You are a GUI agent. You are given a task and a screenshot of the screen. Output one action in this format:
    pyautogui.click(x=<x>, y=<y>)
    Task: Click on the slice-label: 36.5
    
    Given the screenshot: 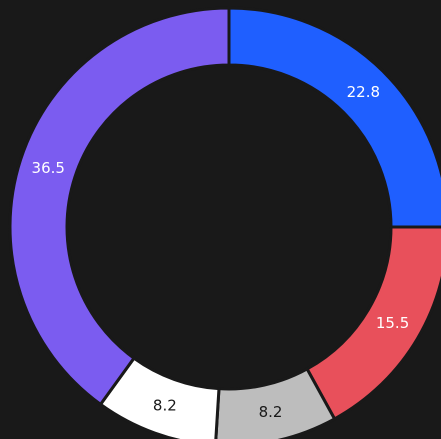 What is the action you would take?
    pyautogui.click(x=48, y=168)
    